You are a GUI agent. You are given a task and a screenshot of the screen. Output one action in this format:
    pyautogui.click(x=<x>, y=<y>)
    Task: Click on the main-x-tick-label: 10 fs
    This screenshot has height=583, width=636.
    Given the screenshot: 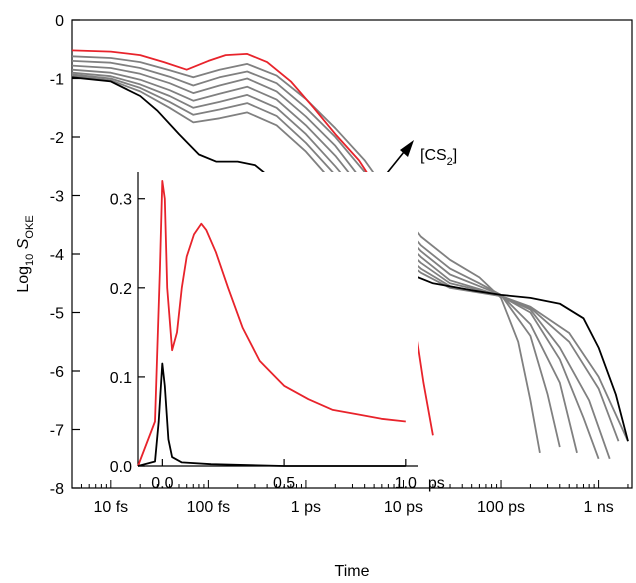 What is the action you would take?
    pyautogui.click(x=110, y=507)
    